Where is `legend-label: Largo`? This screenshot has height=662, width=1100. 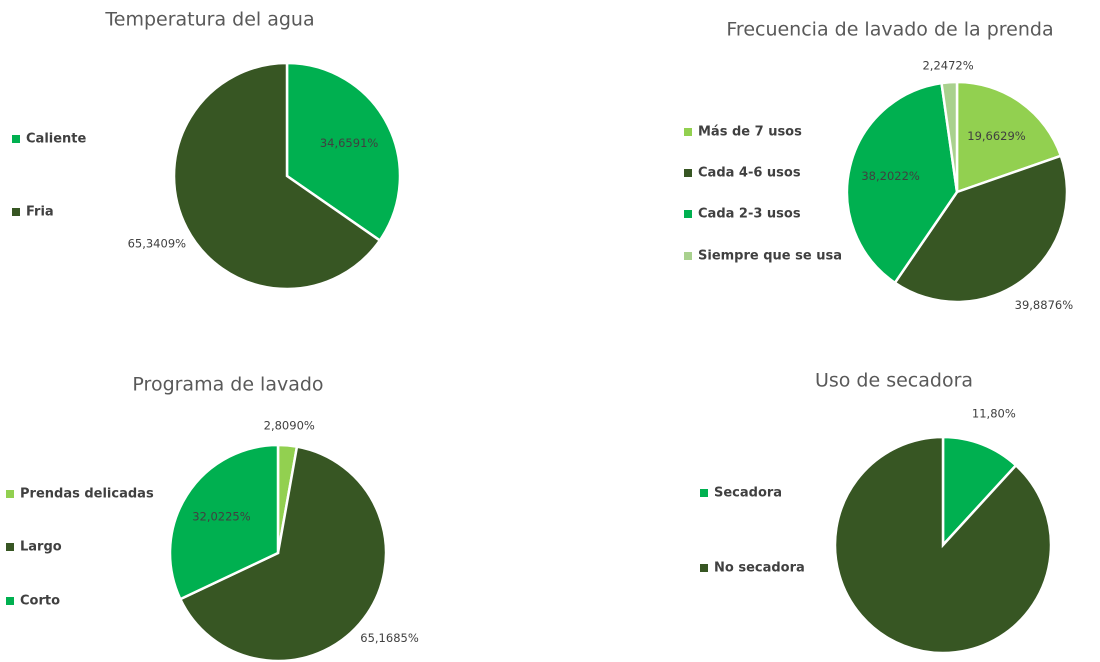 legend-label: Largo is located at coordinates (41, 547).